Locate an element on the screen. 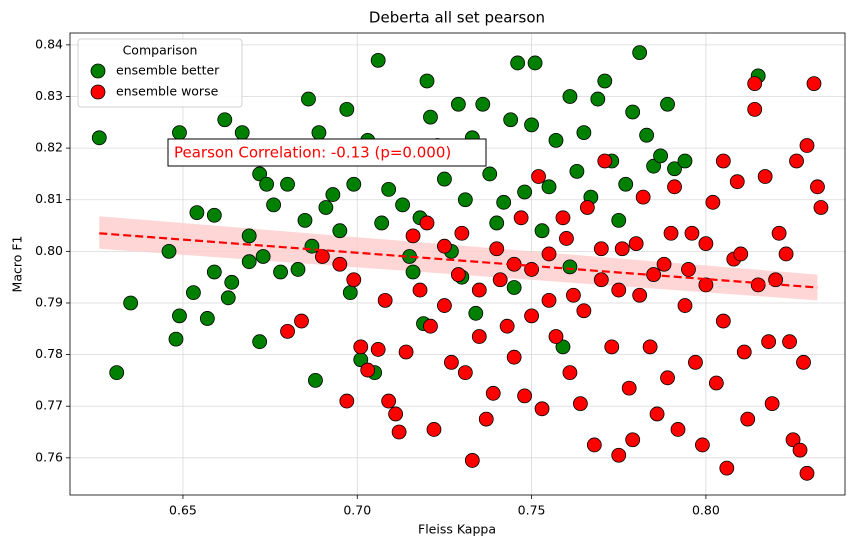 The width and height of the screenshot is (855, 547). y-tick-label: 0.76 is located at coordinates (49, 456).